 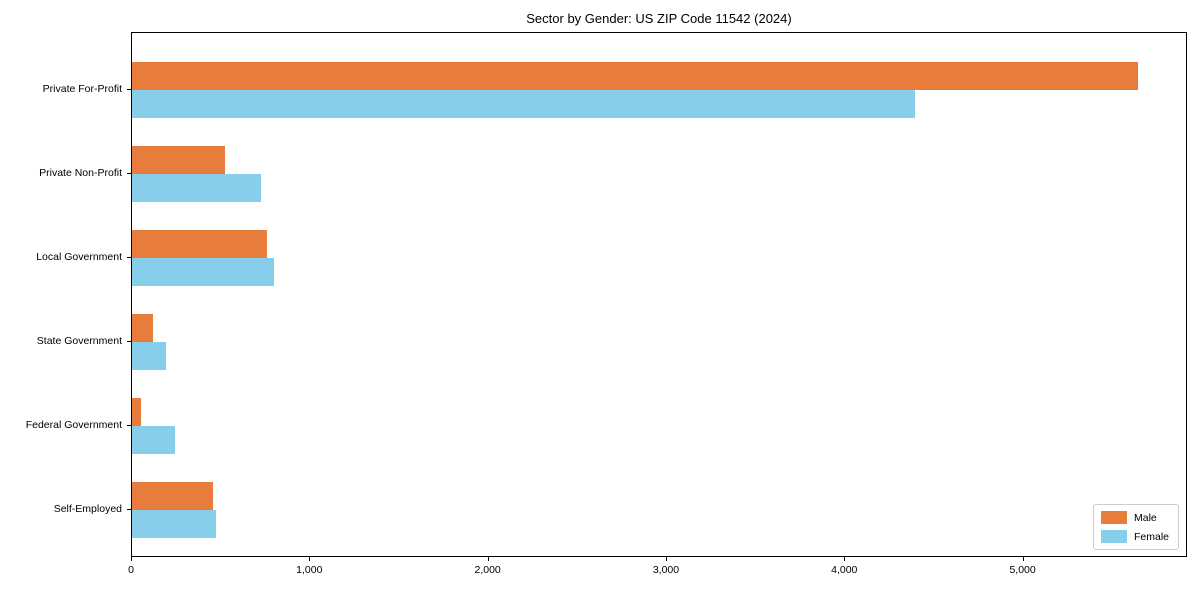 I want to click on y-tick-label: Private Non-Profit, so click(x=80, y=173).